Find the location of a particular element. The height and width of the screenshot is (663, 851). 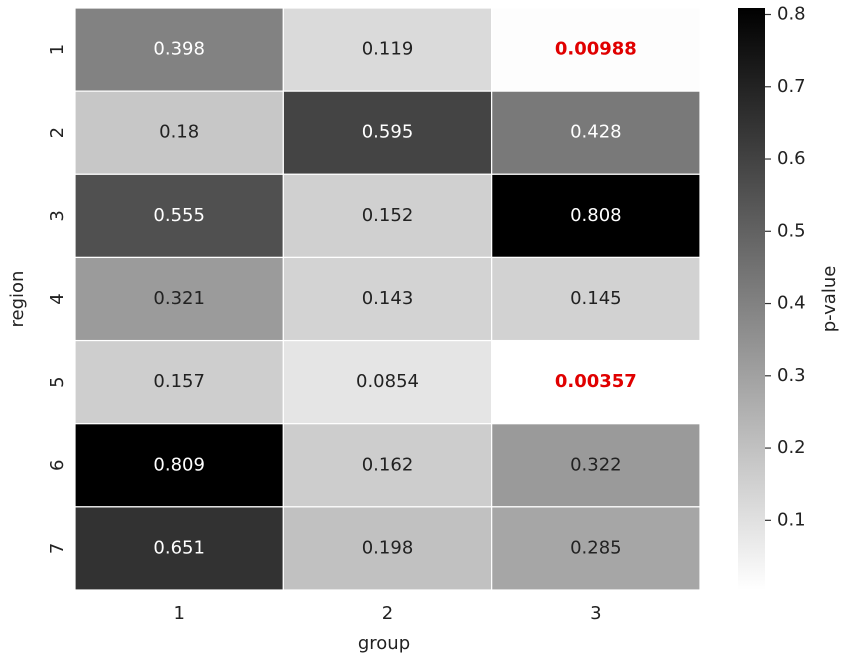

cell-label: 0.322 is located at coordinates (596, 464).